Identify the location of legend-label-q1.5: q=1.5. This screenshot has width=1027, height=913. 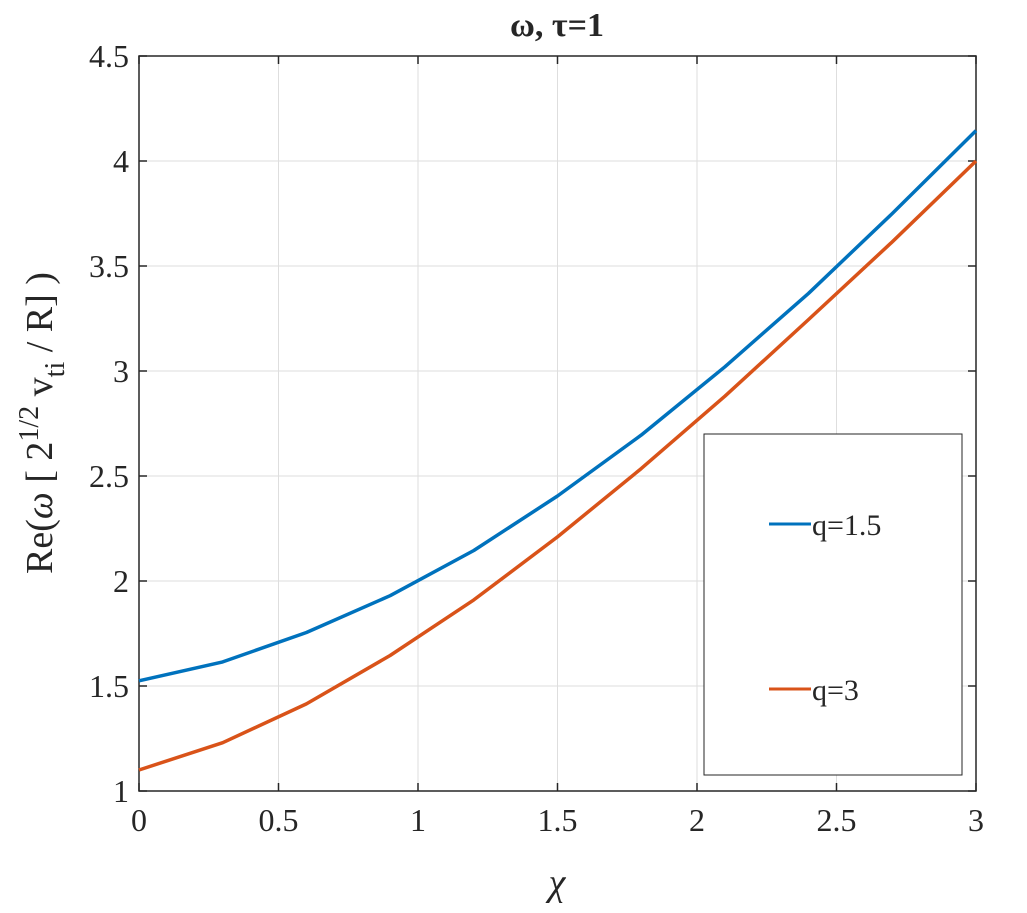
(846, 525).